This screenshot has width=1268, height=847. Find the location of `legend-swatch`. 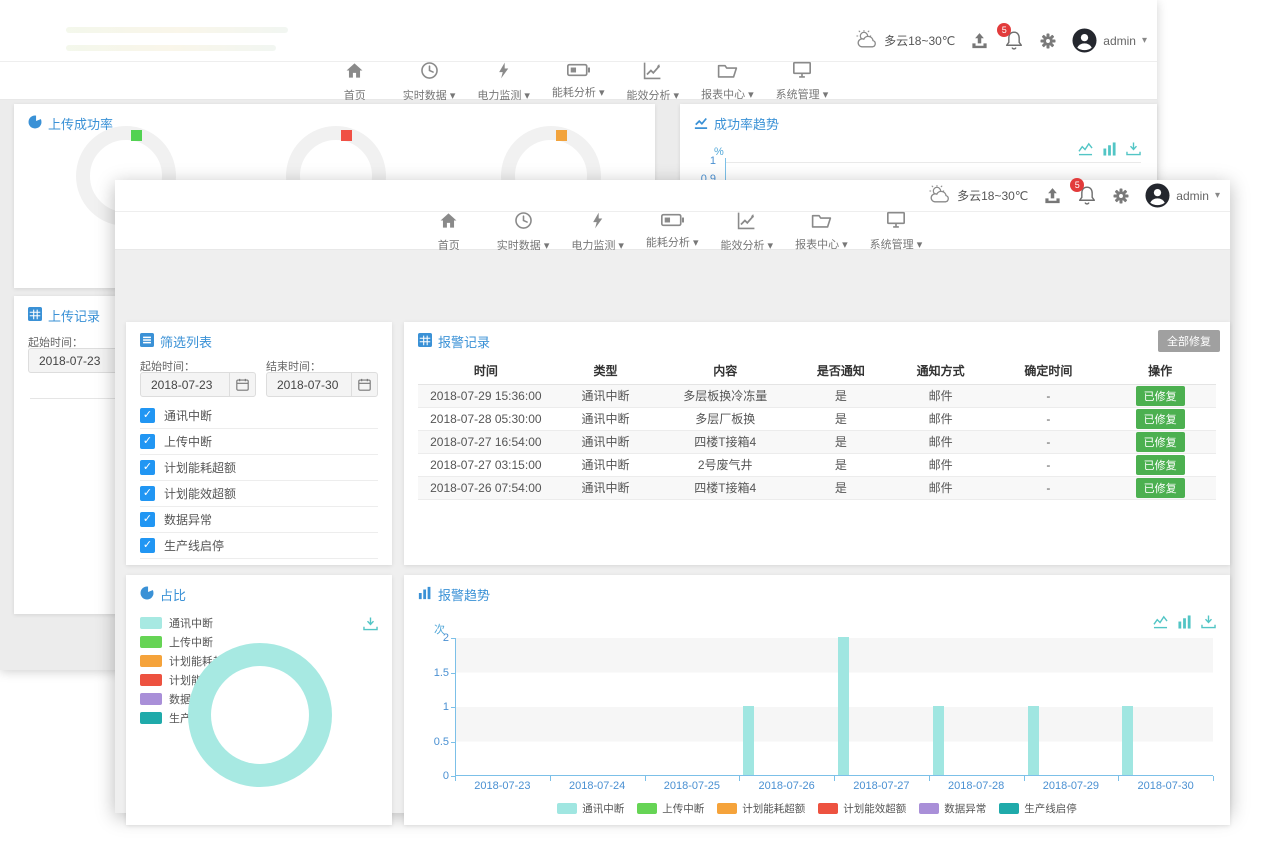

legend-swatch is located at coordinates (151, 679).